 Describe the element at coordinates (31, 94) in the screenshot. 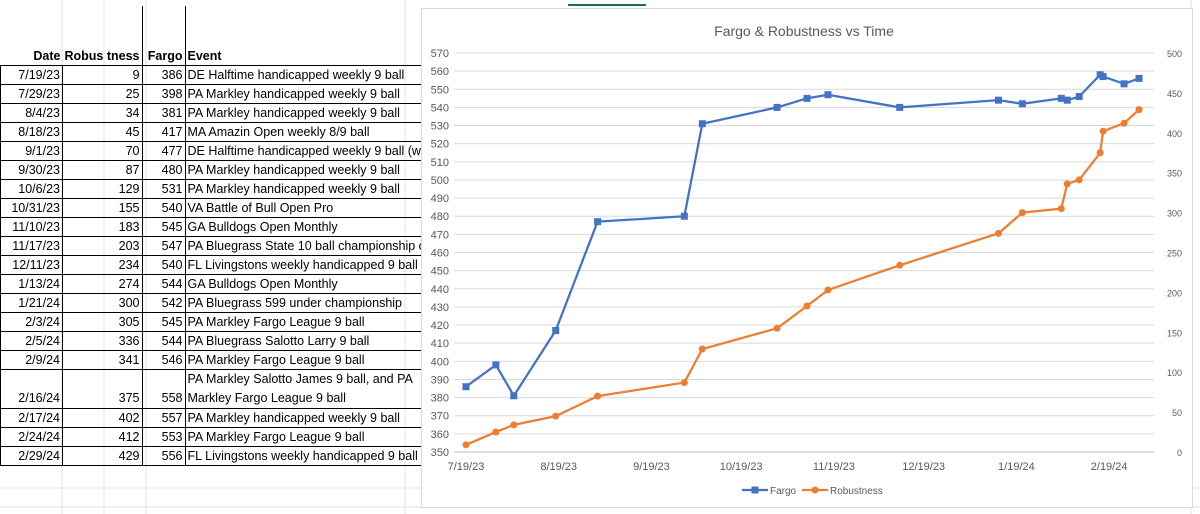

I see `cell-date: 7/29/23` at that location.